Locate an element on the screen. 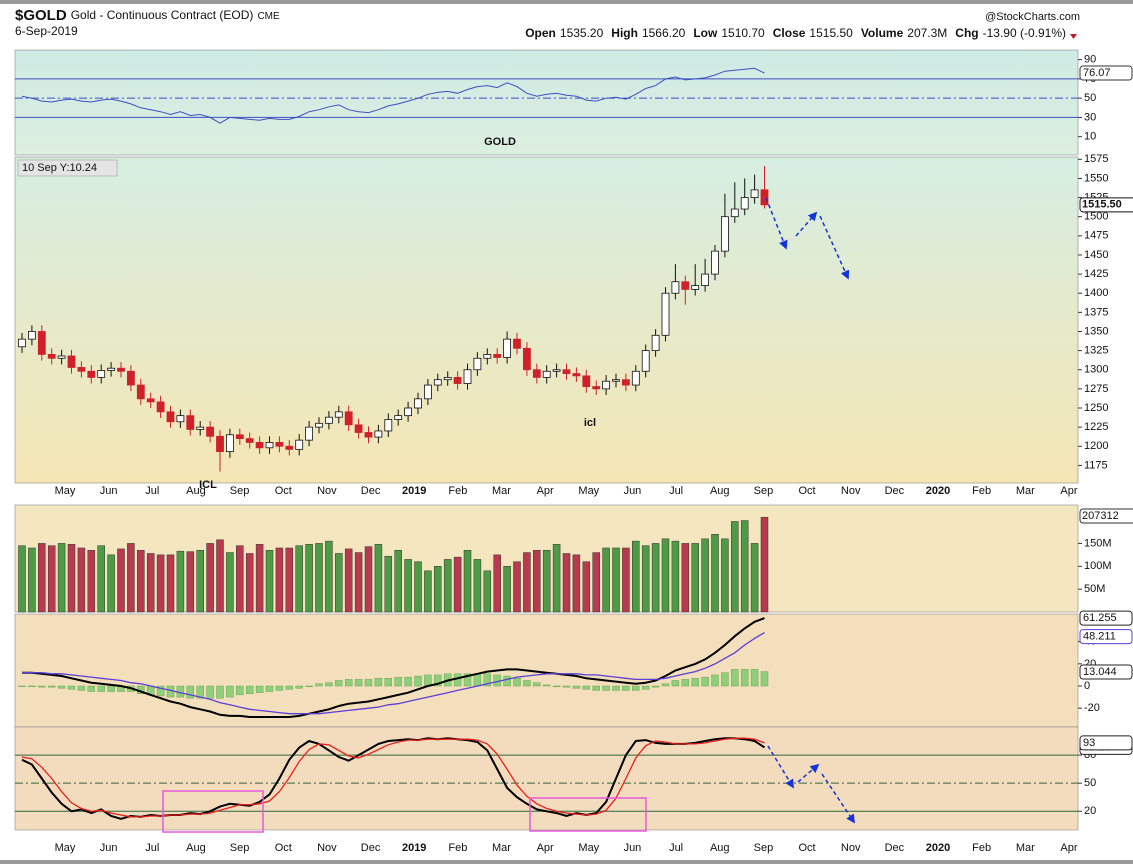 The width and height of the screenshot is (1133, 864). quote-value: -13.90 (-0.91%) is located at coordinates (1024, 33).